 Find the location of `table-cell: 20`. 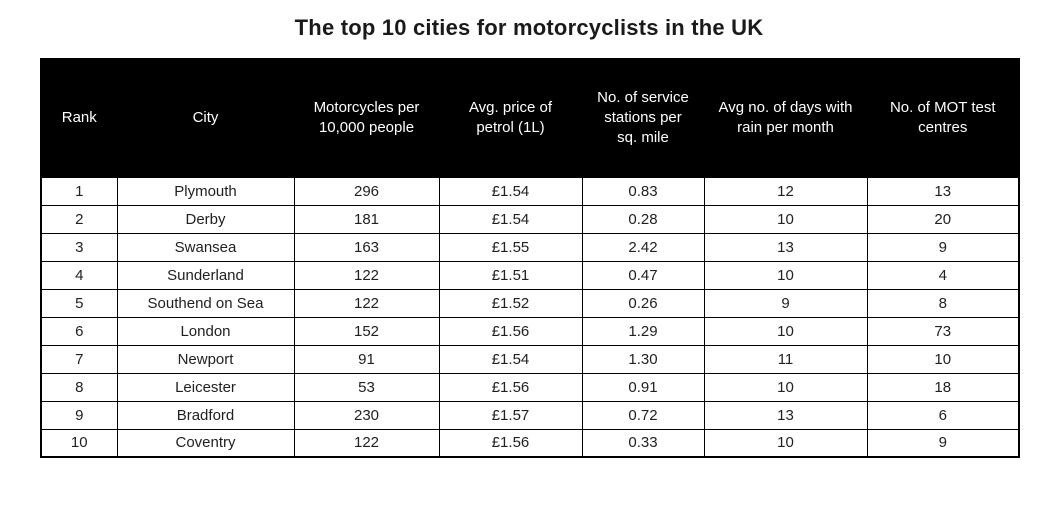

table-cell: 20 is located at coordinates (943, 219).